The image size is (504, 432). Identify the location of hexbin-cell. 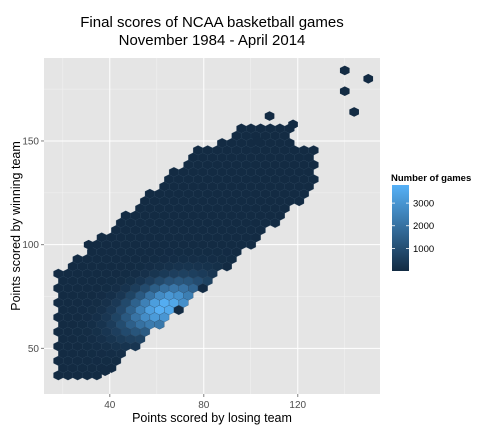
(313, 150).